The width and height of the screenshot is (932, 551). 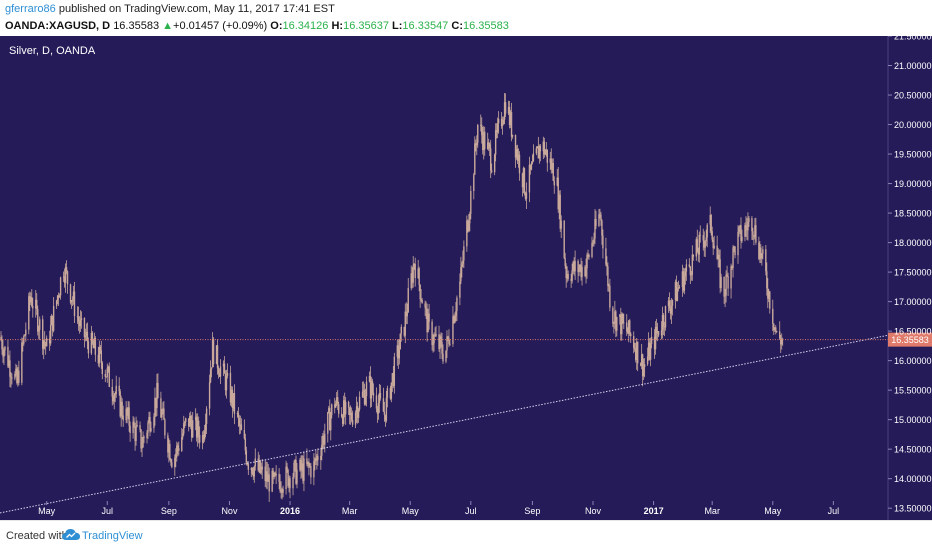 What do you see at coordinates (112, 536) in the screenshot?
I see `tradingview-brand: TradingView` at bounding box center [112, 536].